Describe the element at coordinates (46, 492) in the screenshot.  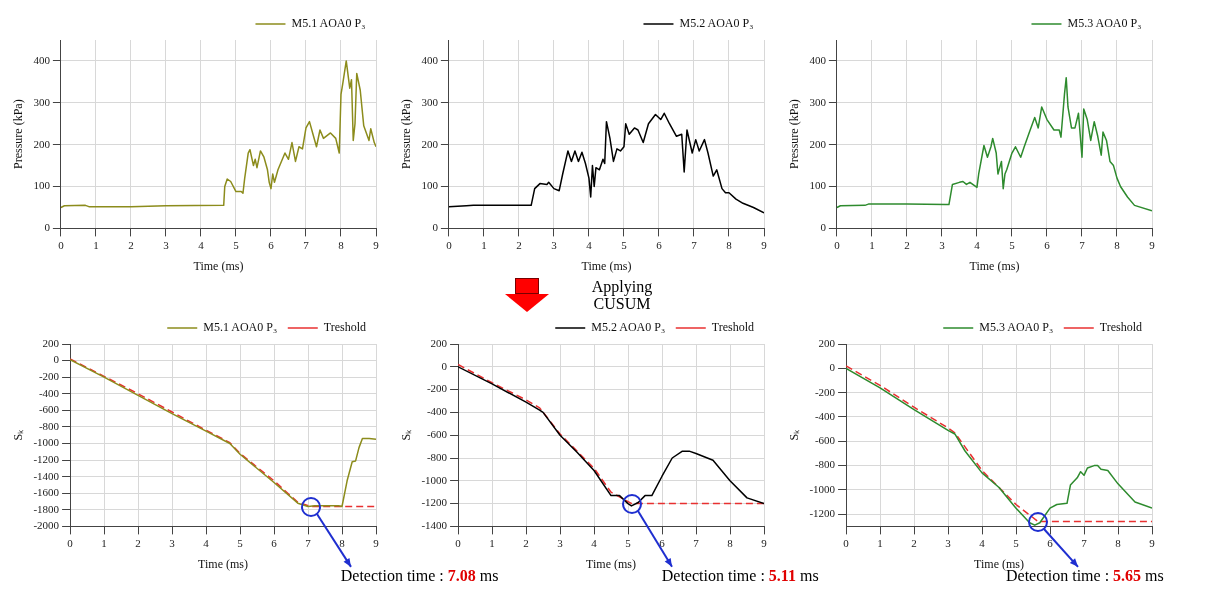
I see `y-tick-label: -1600` at that location.